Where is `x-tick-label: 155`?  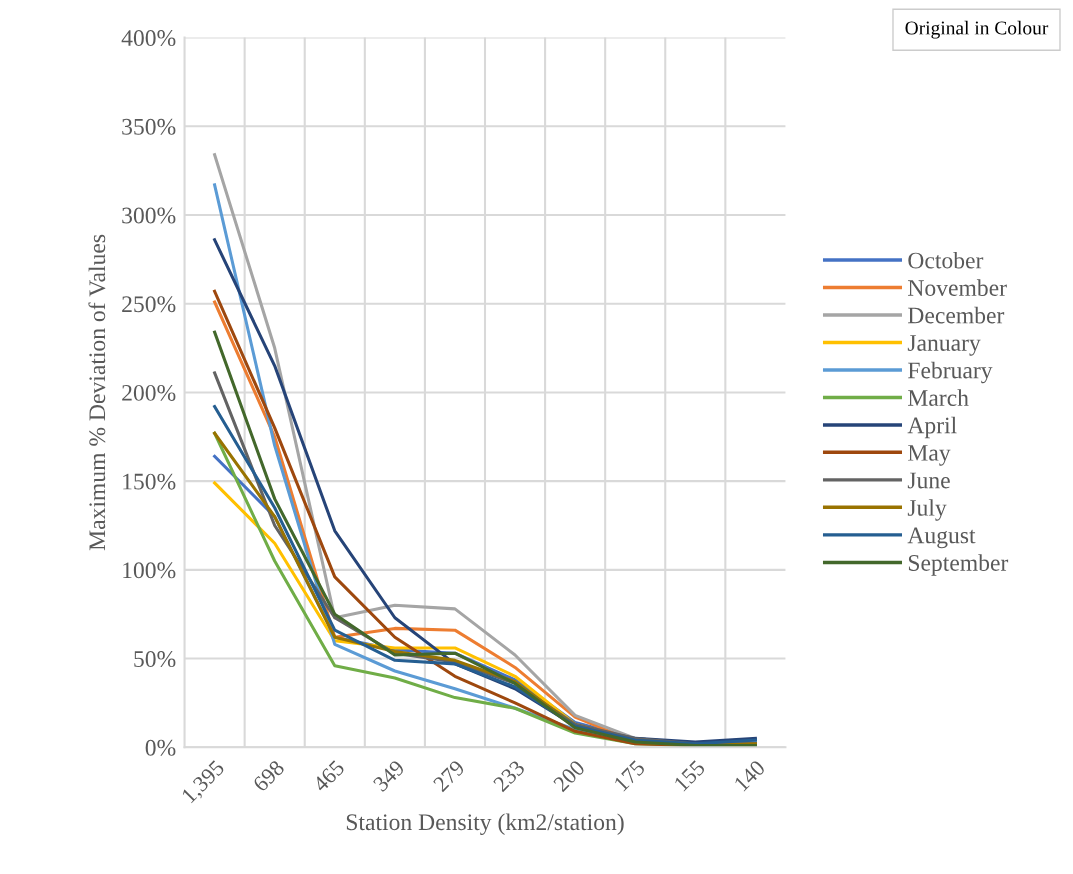
x-tick-label: 155 is located at coordinates (689, 775).